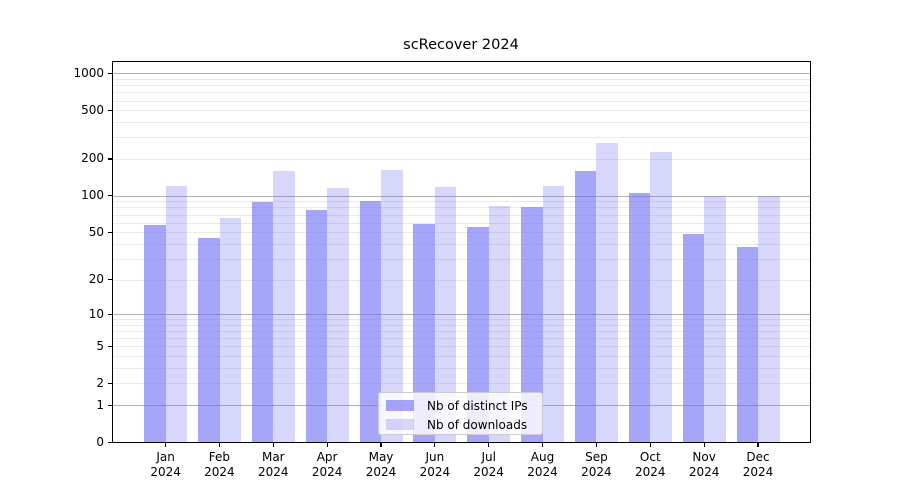 The width and height of the screenshot is (900, 500). What do you see at coordinates (477, 405) in the screenshot?
I see `legend-label: Nb of distinct IPs` at bounding box center [477, 405].